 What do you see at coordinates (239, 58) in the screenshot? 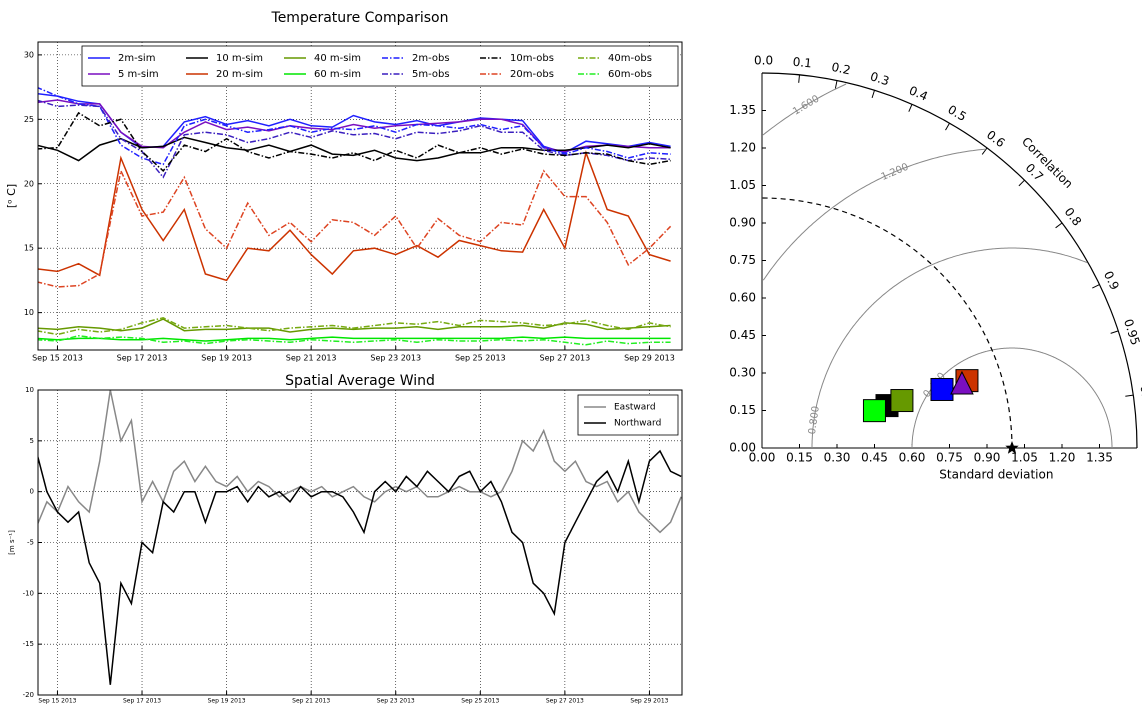
I see `legend-label: 10 m-sim` at bounding box center [239, 58].